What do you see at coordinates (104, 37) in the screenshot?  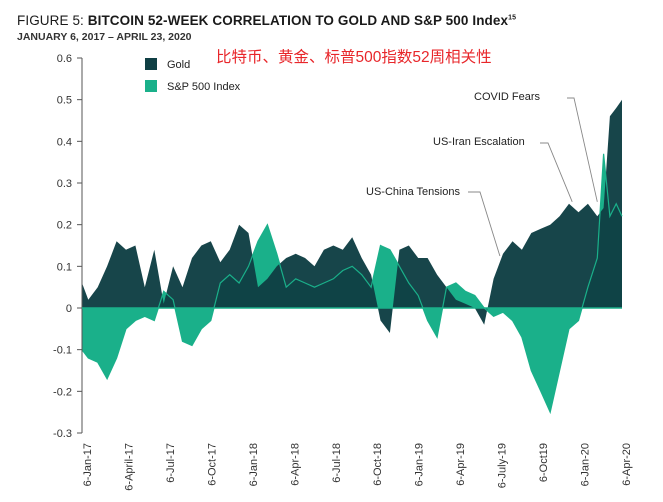 I see `chart-subtitle: JANUARY 6, 2017 – APRIL 23, 2020` at bounding box center [104, 37].